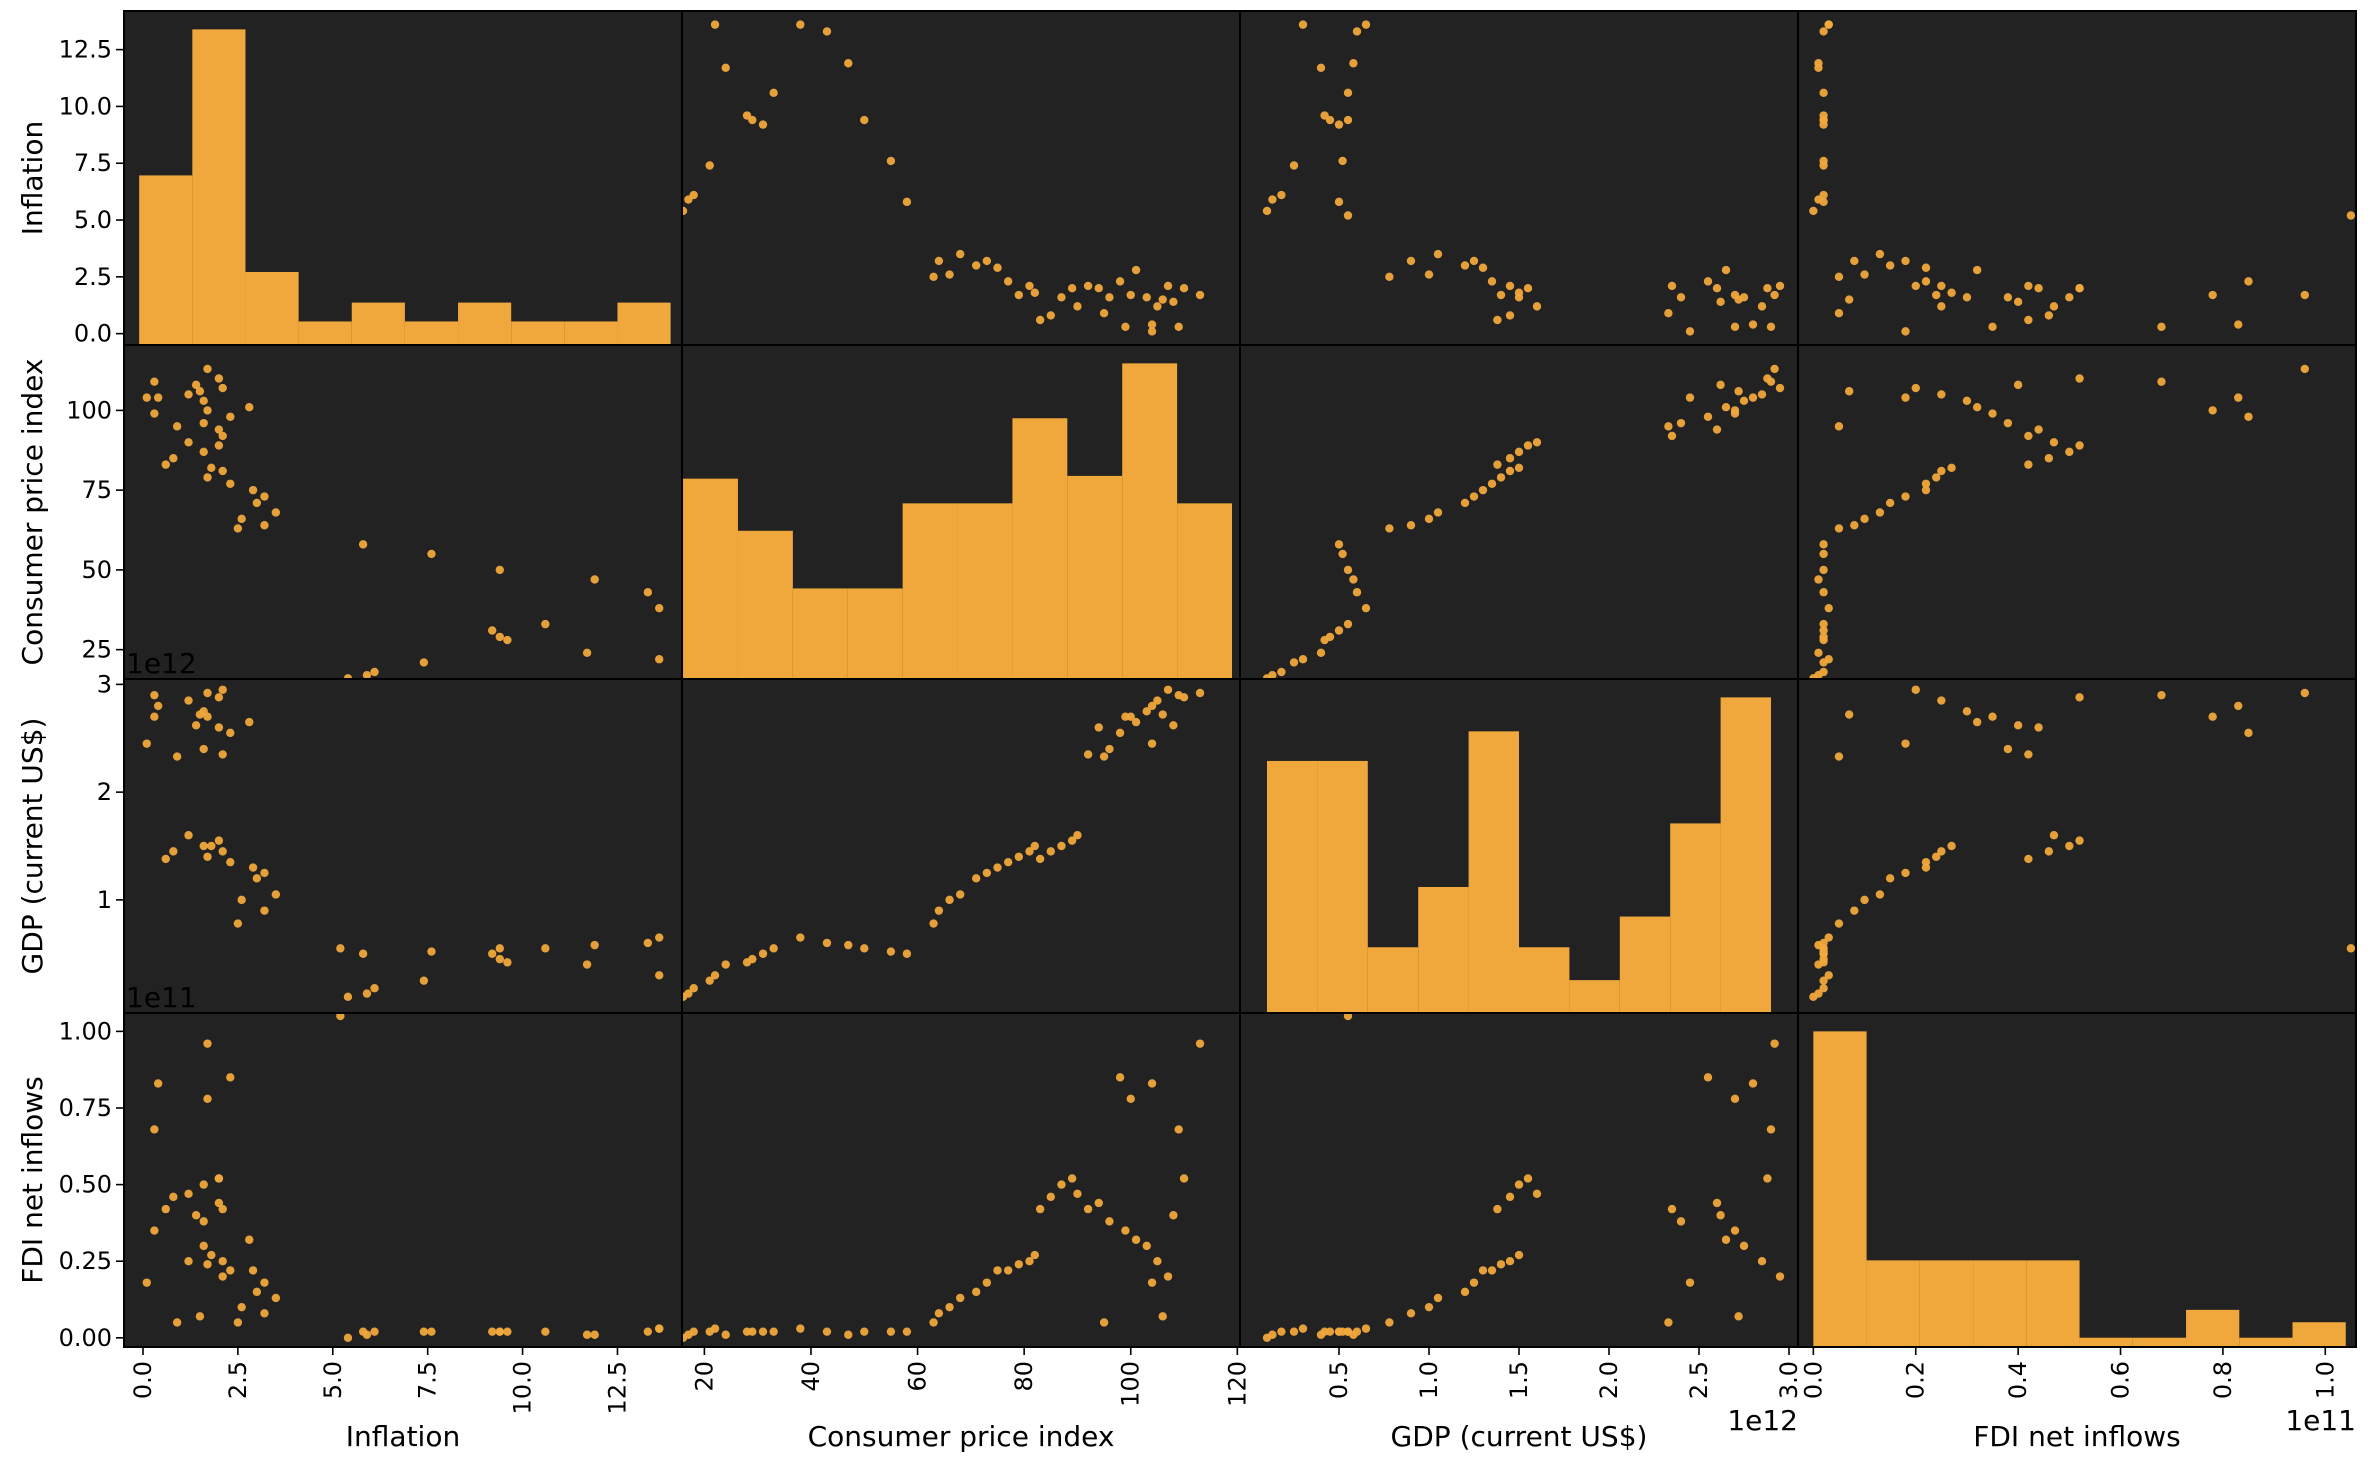 The image size is (2374, 1464). I want to click on y-tick-label: 7.5, so click(93, 163).